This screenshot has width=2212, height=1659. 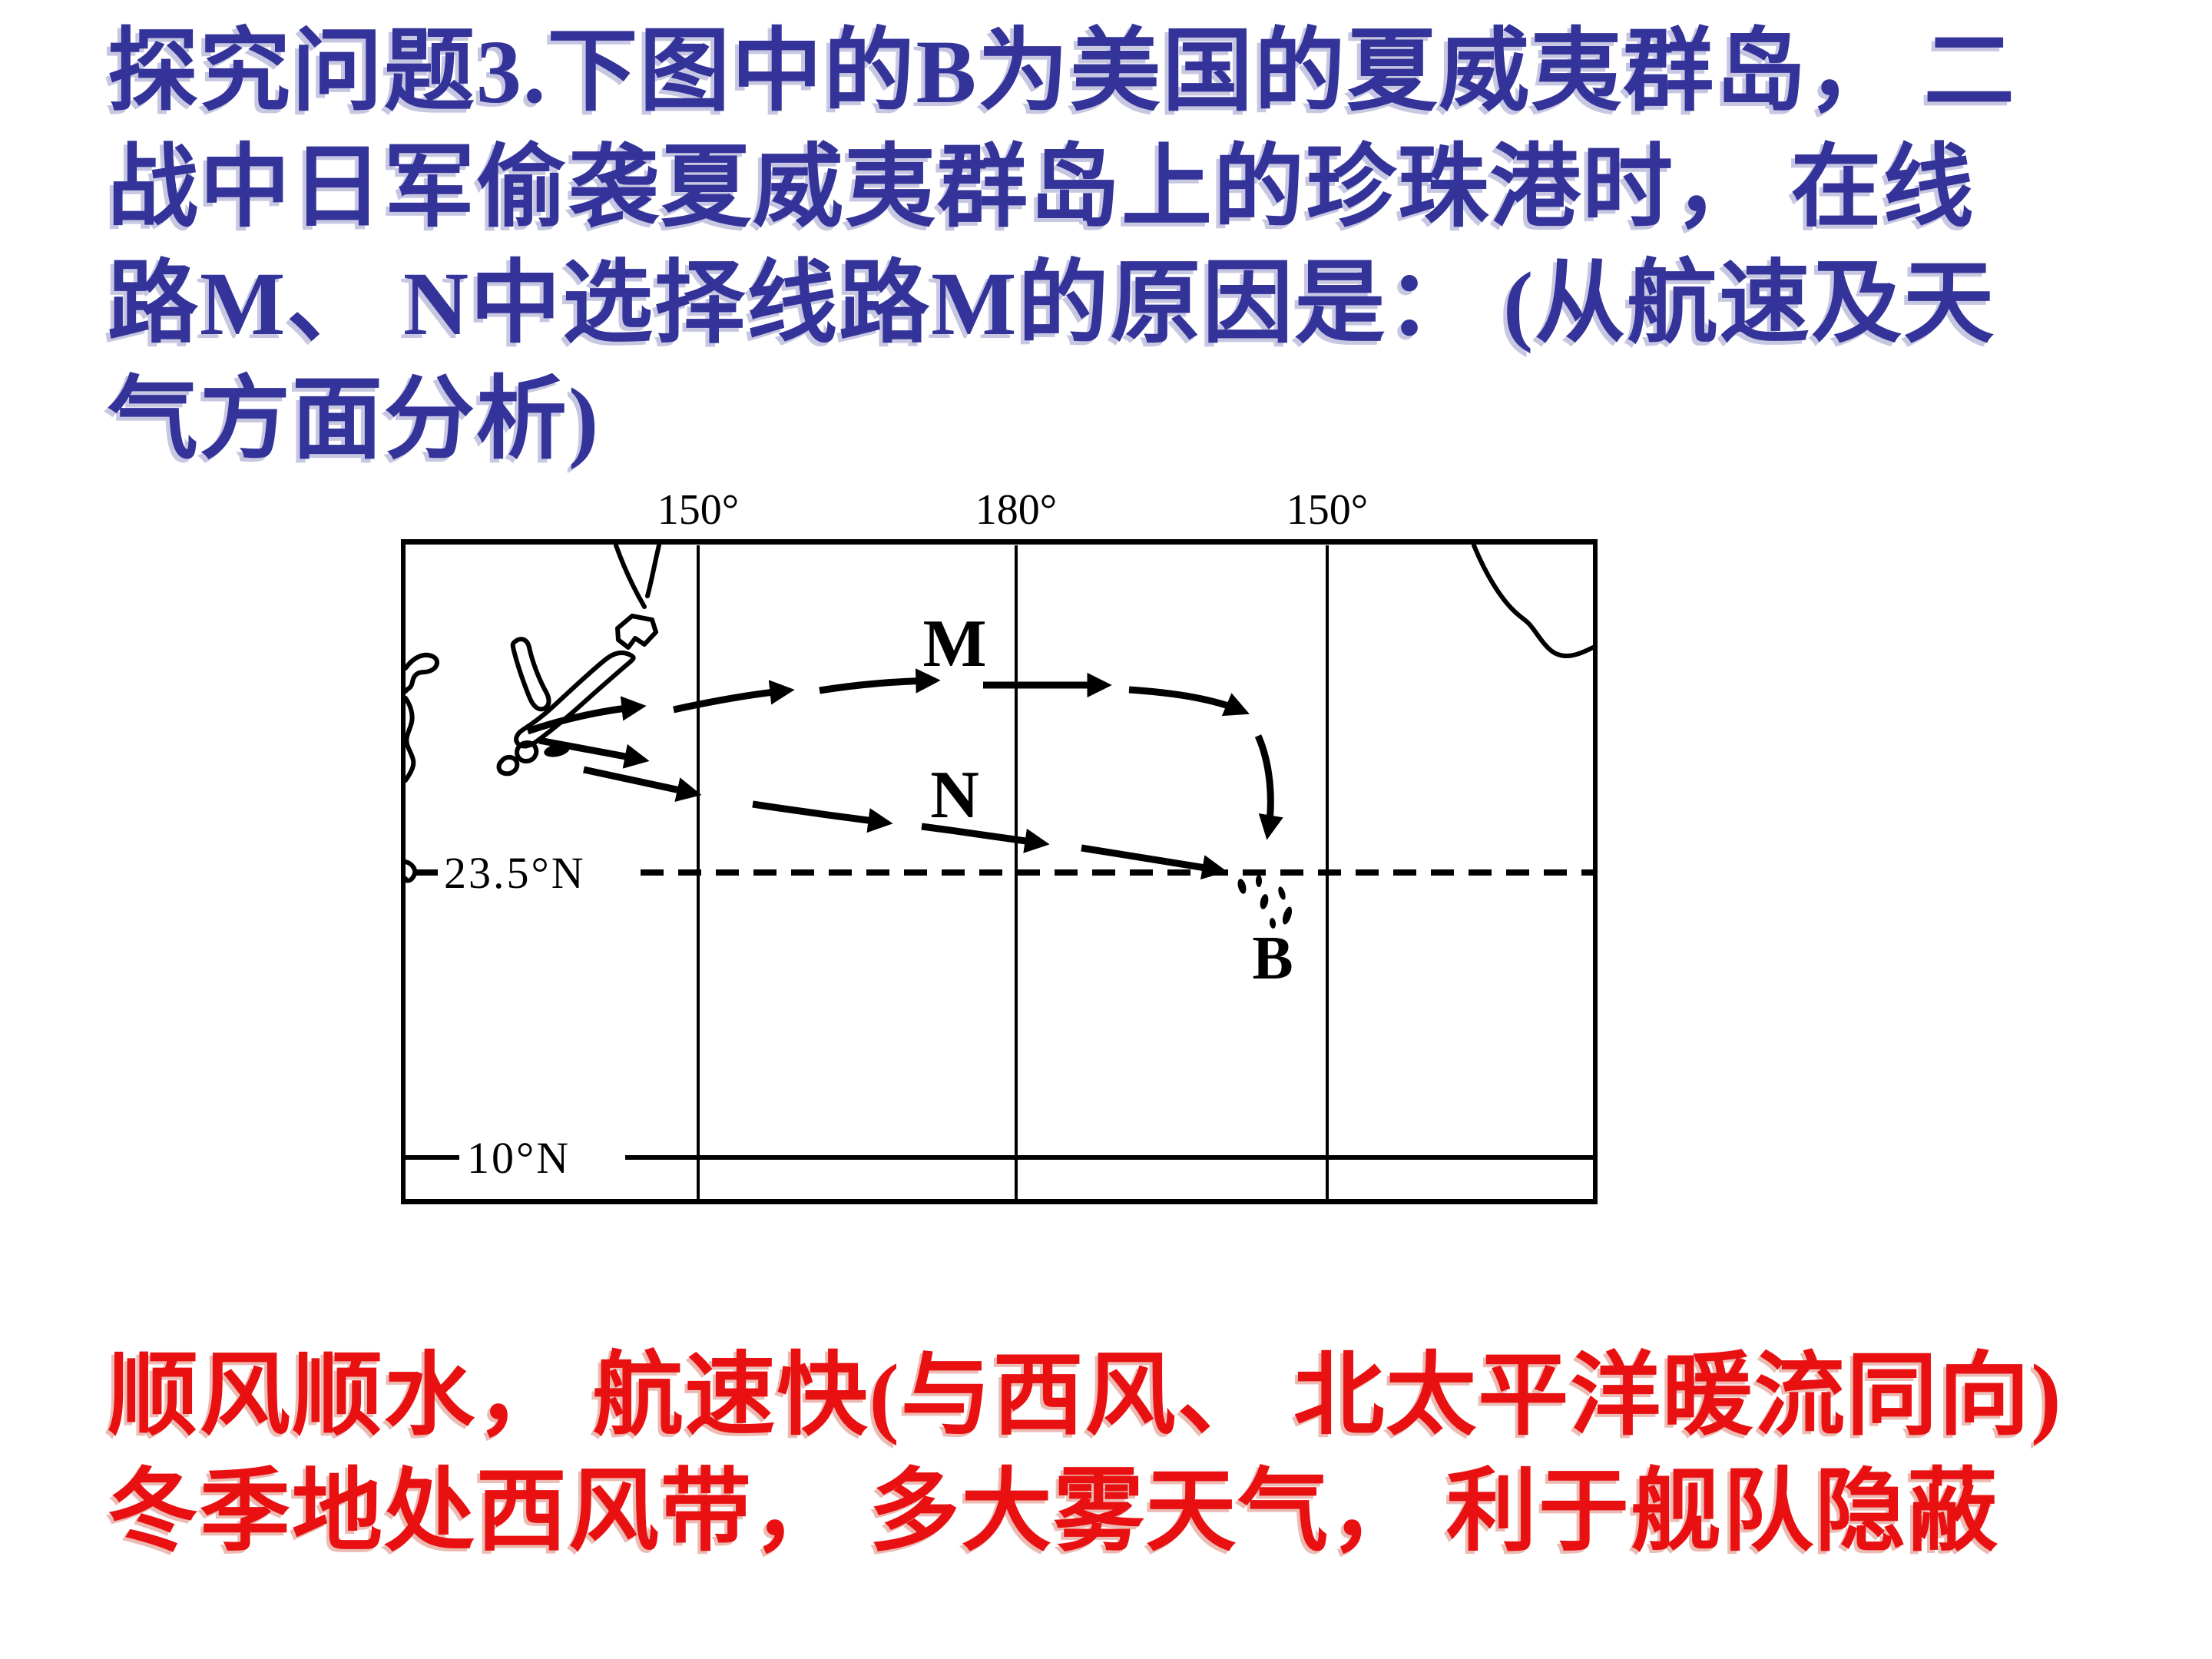 I want to click on longitude-label-180: 180°, so click(x=1016, y=510).